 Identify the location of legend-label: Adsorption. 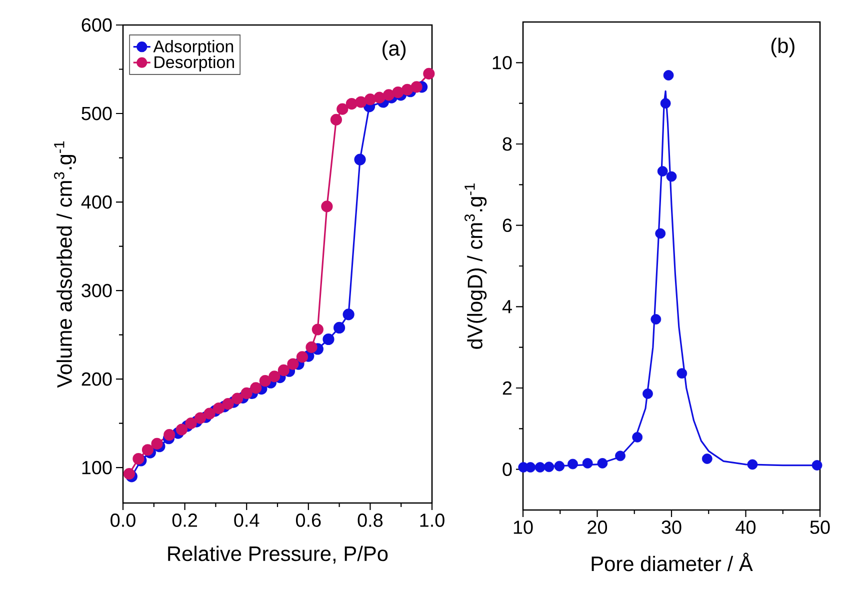
(193, 48).